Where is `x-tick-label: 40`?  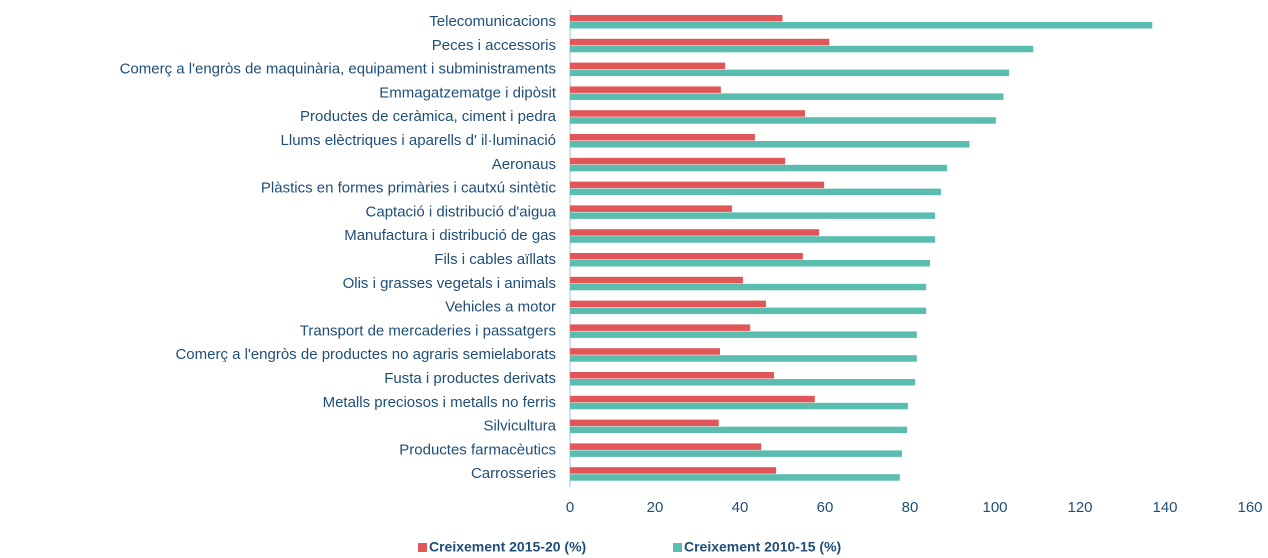 x-tick-label: 40 is located at coordinates (740, 507).